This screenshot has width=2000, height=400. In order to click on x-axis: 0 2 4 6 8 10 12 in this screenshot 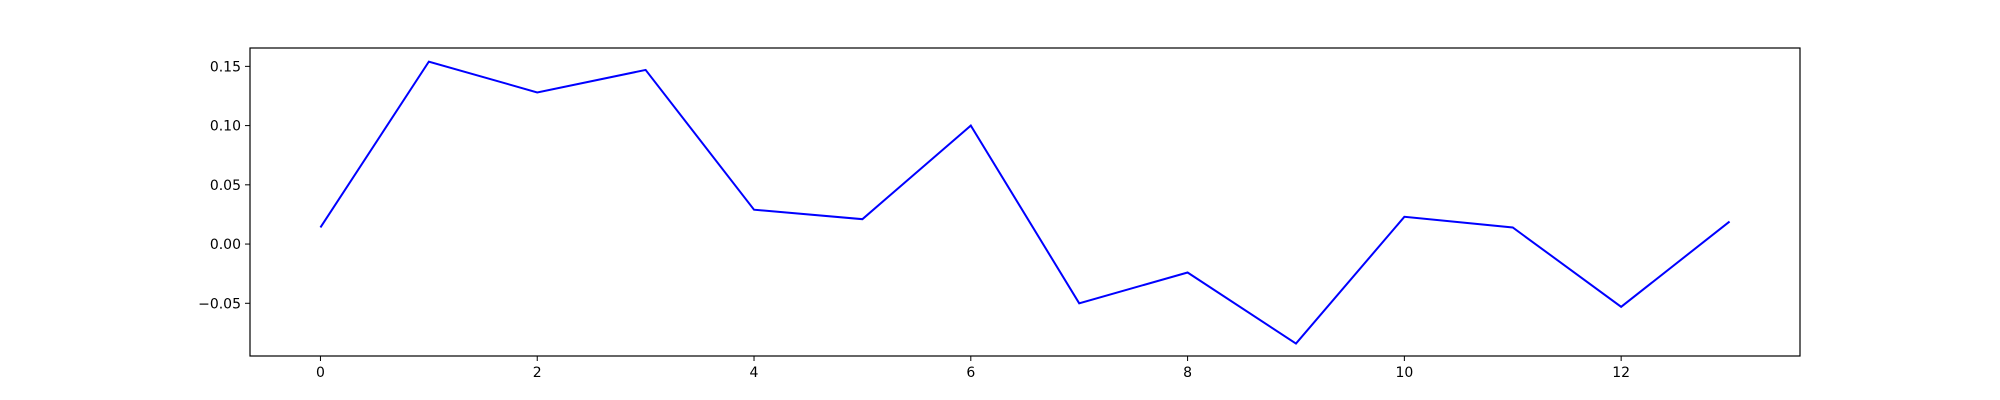, I will do `click(973, 368)`.